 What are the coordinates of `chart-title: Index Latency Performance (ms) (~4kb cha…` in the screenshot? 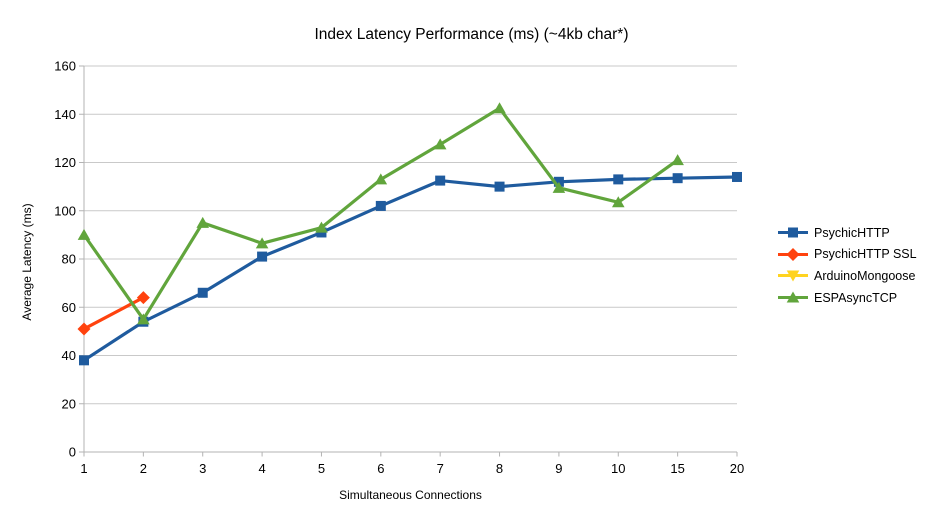 It's located at (471, 34).